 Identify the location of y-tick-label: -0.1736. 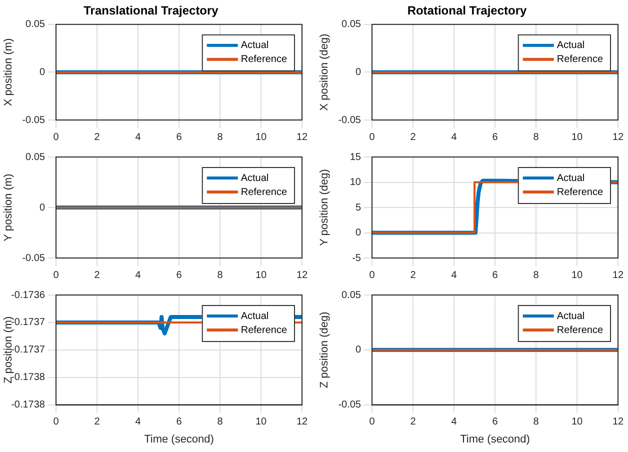
(28, 295).